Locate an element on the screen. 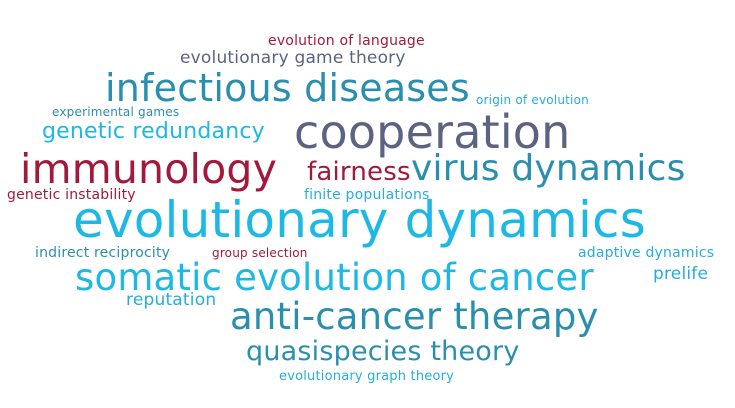  word-infectious-diseases: infectious diseases is located at coordinates (287, 88).